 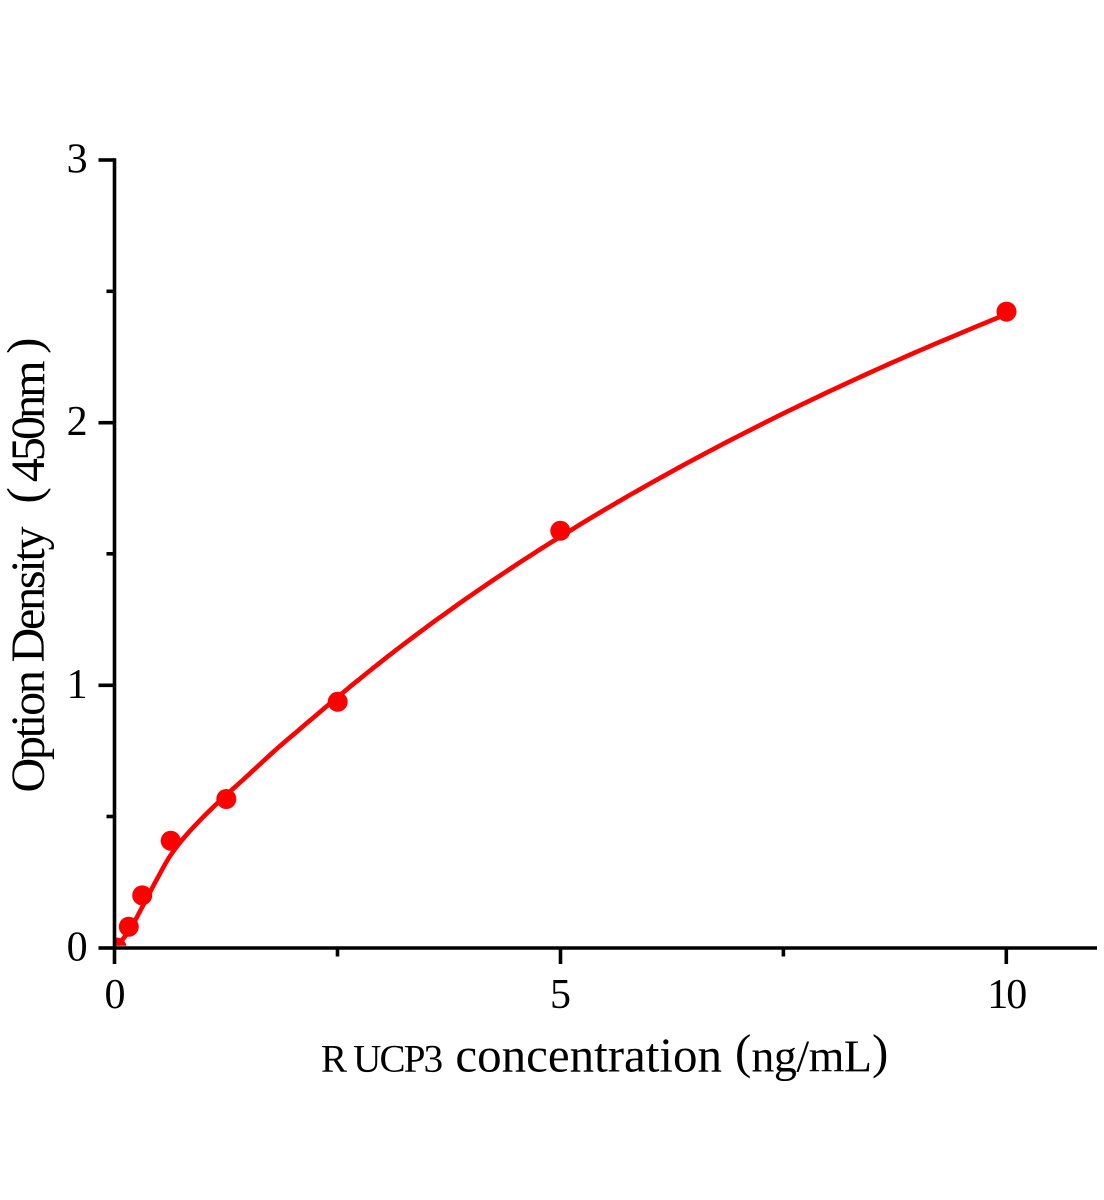 I want to click on svg-text: 1, so click(x=77, y=685).